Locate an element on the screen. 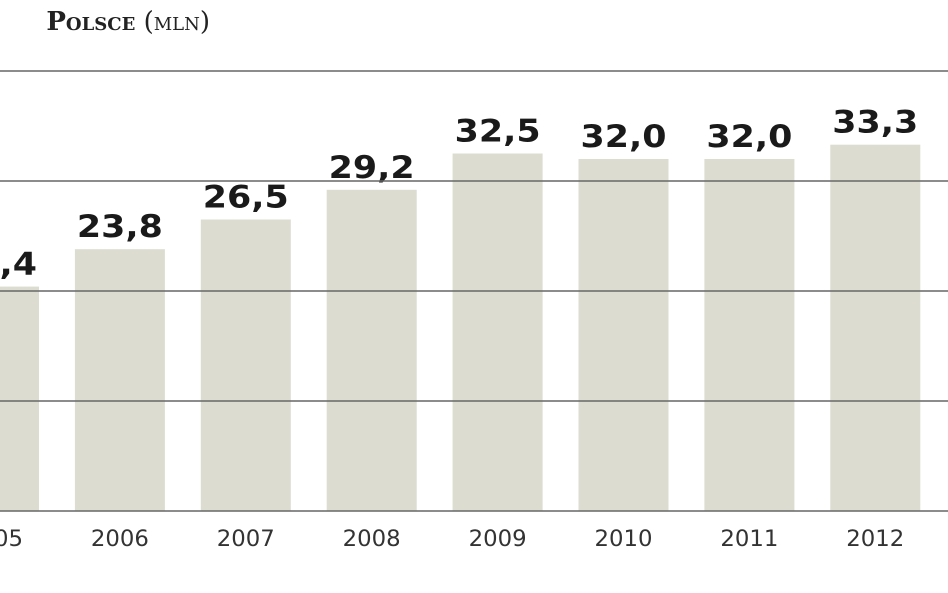 This screenshot has height=593, width=948. x-tick-label: 2006 is located at coordinates (120, 539).